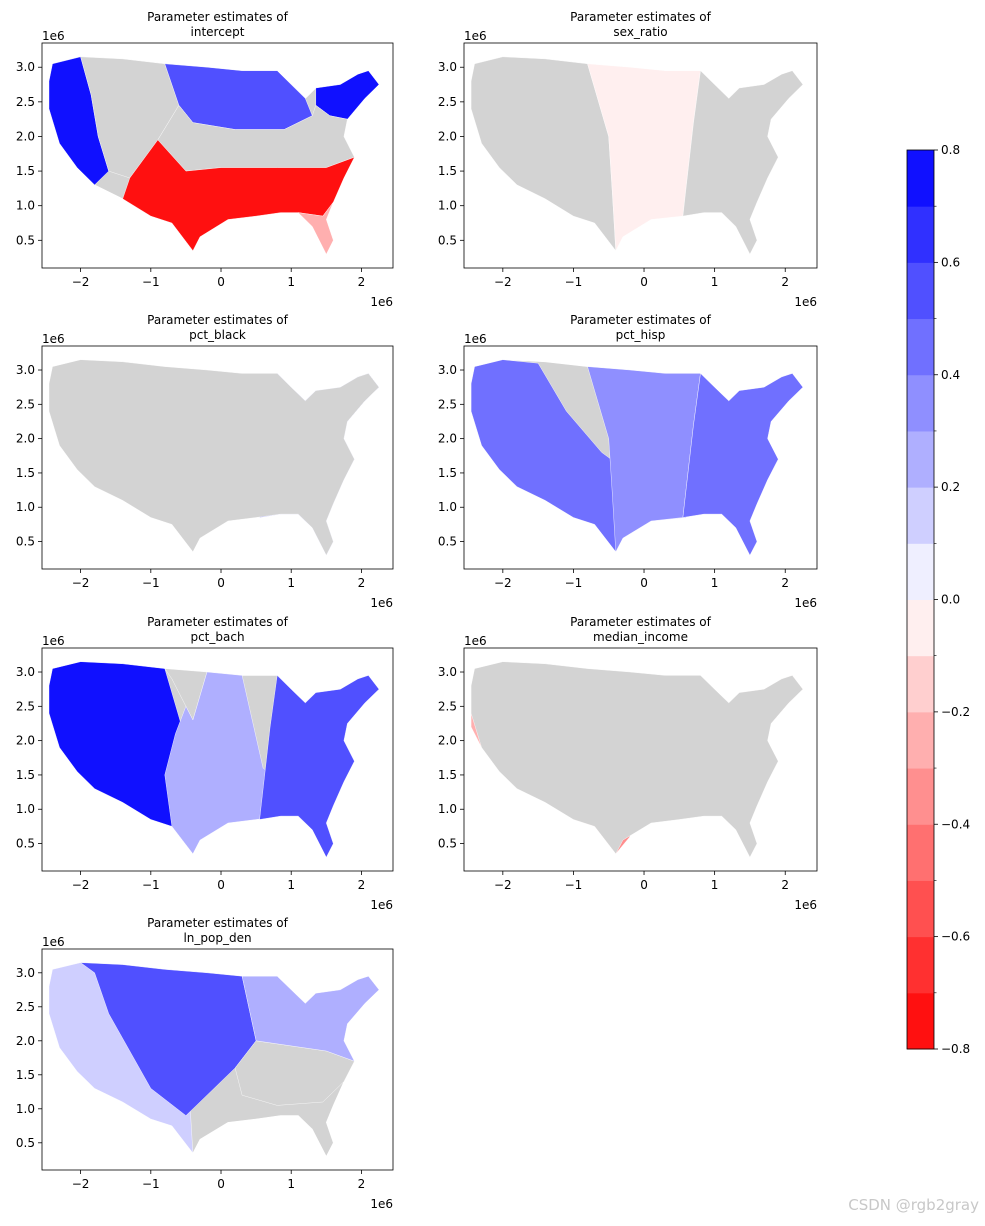  Describe the element at coordinates (640, 32) in the screenshot. I see `subplot-title-line2: sex_ratio` at that location.